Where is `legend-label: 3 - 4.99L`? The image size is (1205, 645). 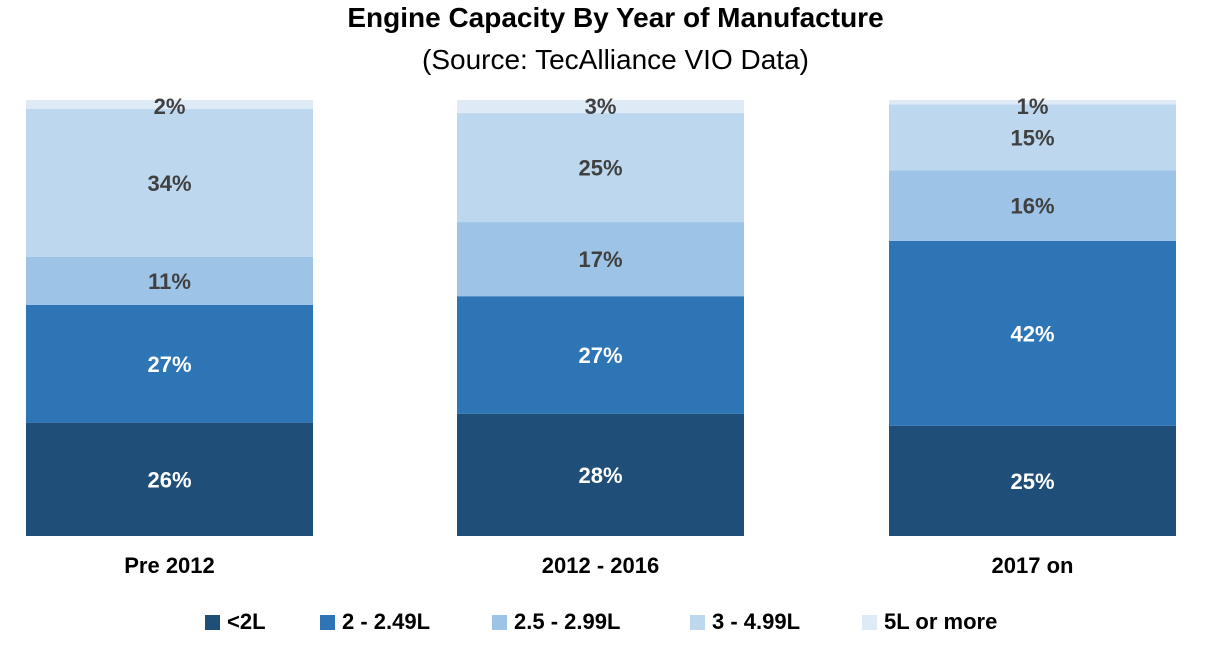 legend-label: 3 - 4.99L is located at coordinates (756, 621).